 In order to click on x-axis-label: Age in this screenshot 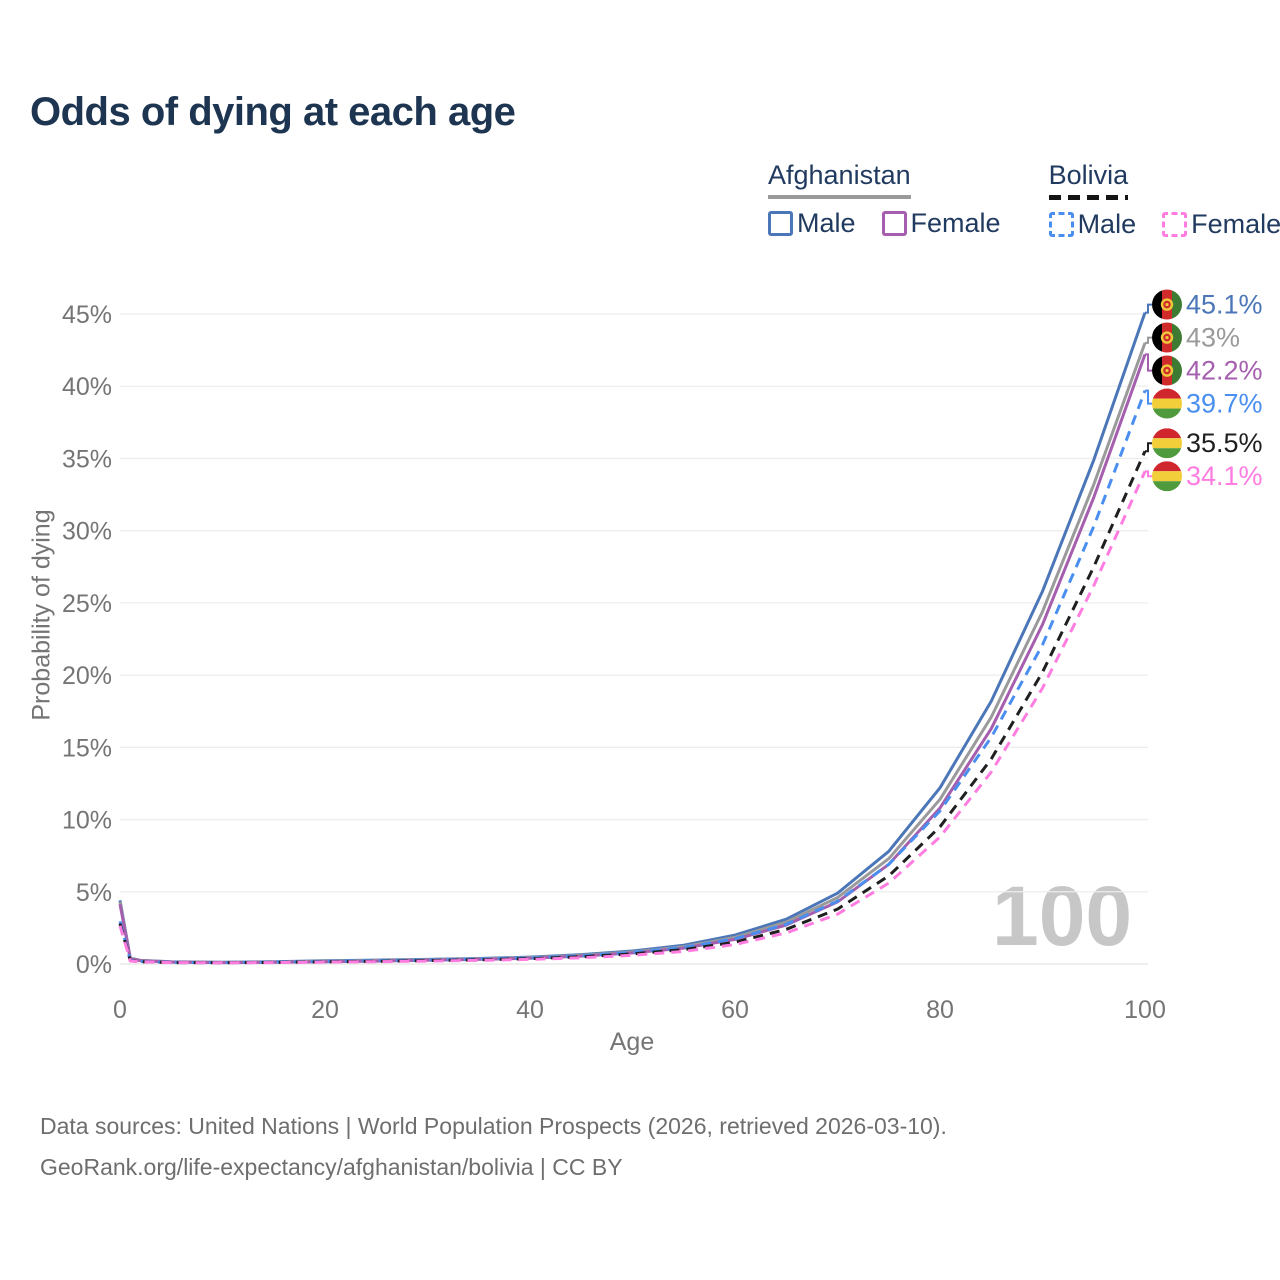, I will do `click(632, 1042)`.